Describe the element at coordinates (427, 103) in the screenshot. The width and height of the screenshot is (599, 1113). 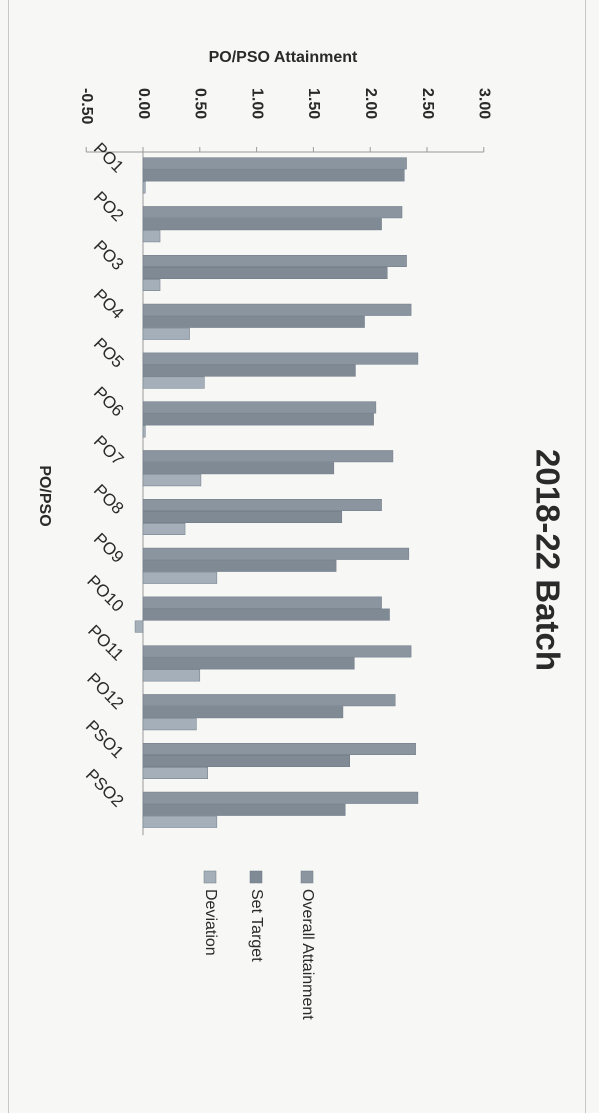
I see `y-tick-label: 2.50` at that location.